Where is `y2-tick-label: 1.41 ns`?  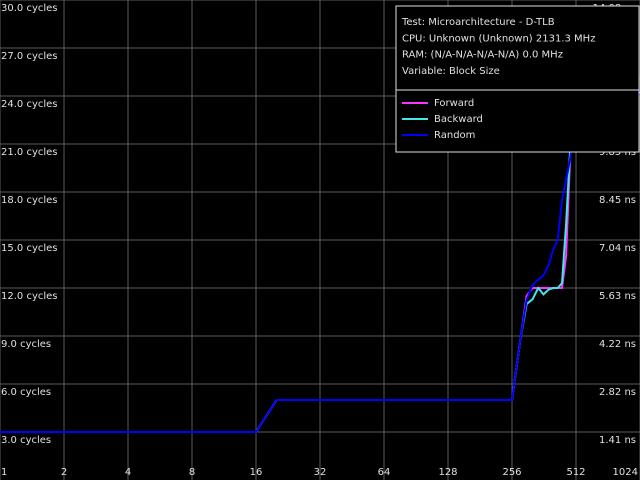 y2-tick-label: 1.41 ns is located at coordinates (617, 440).